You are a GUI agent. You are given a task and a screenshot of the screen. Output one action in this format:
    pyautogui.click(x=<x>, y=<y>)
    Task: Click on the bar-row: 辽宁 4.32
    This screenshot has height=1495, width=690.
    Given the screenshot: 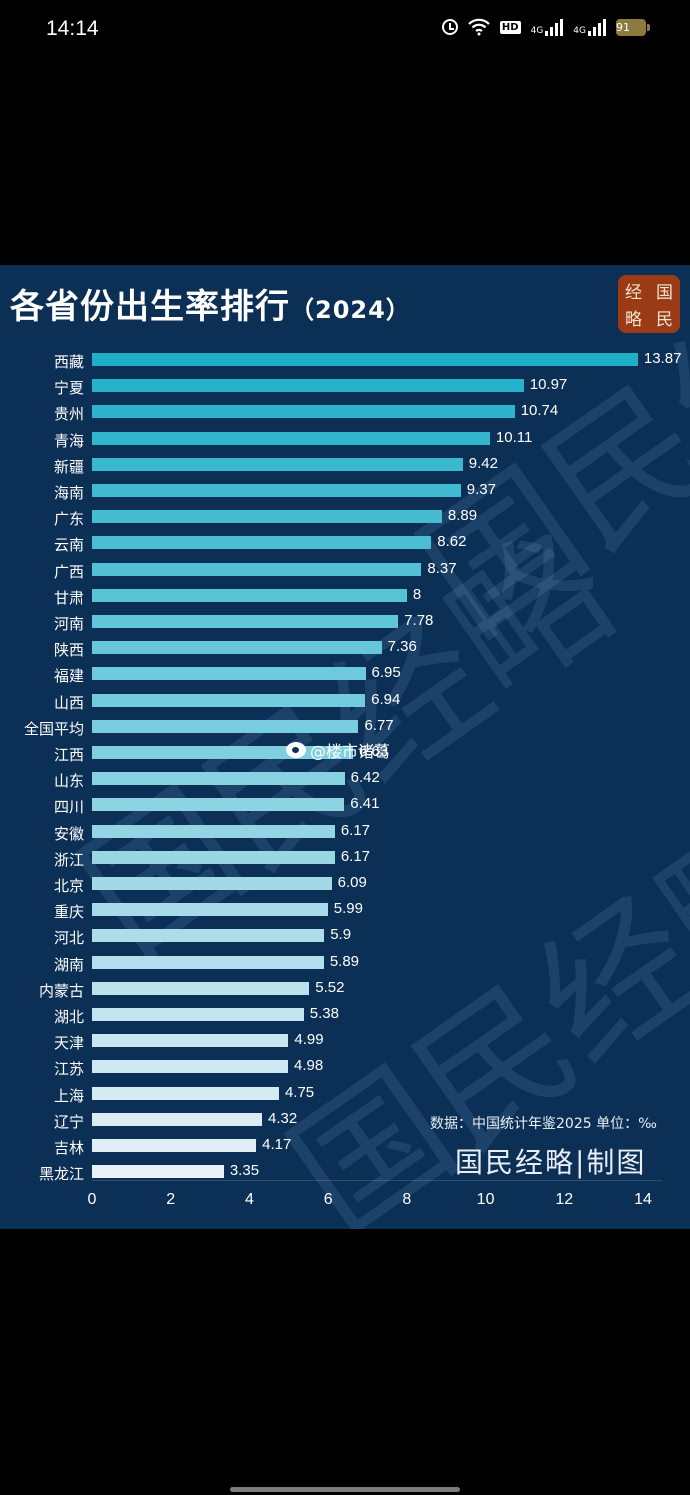 What is the action you would take?
    pyautogui.click(x=345, y=1120)
    